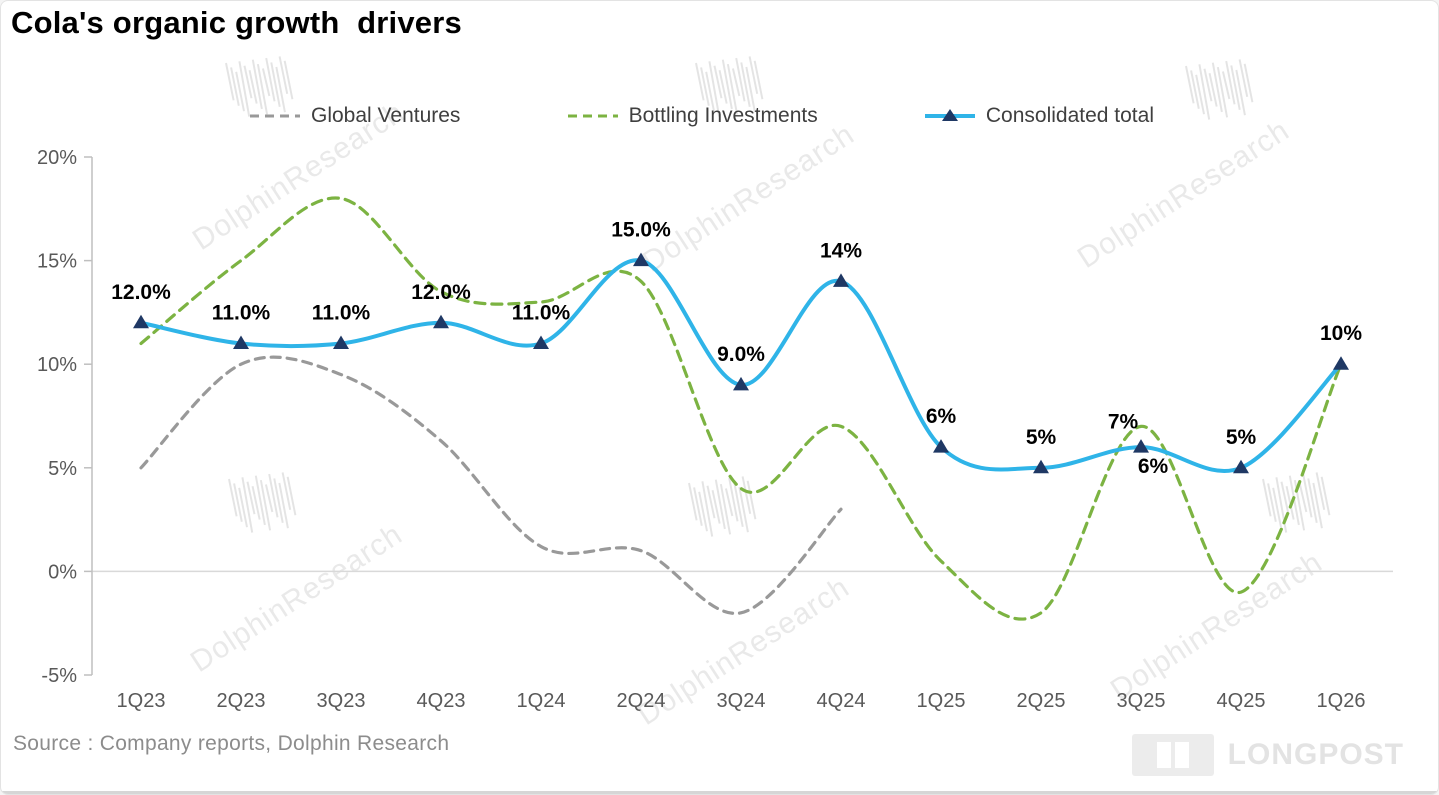 This screenshot has width=1439, height=795. What do you see at coordinates (341, 701) in the screenshot?
I see `svg-text: 3Q23` at bounding box center [341, 701].